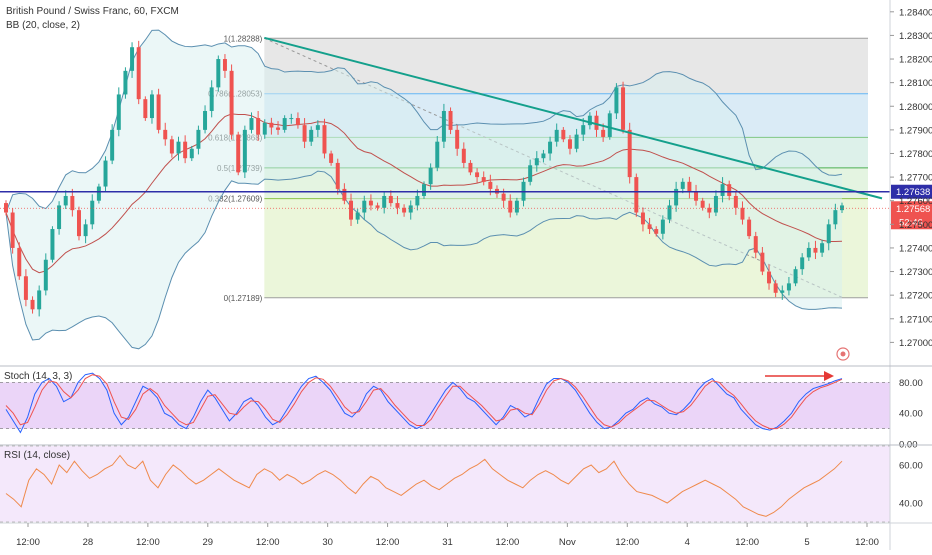 Image resolution: width=932 pixels, height=555 pixels. I want to click on last-price-badge, so click(911, 215).